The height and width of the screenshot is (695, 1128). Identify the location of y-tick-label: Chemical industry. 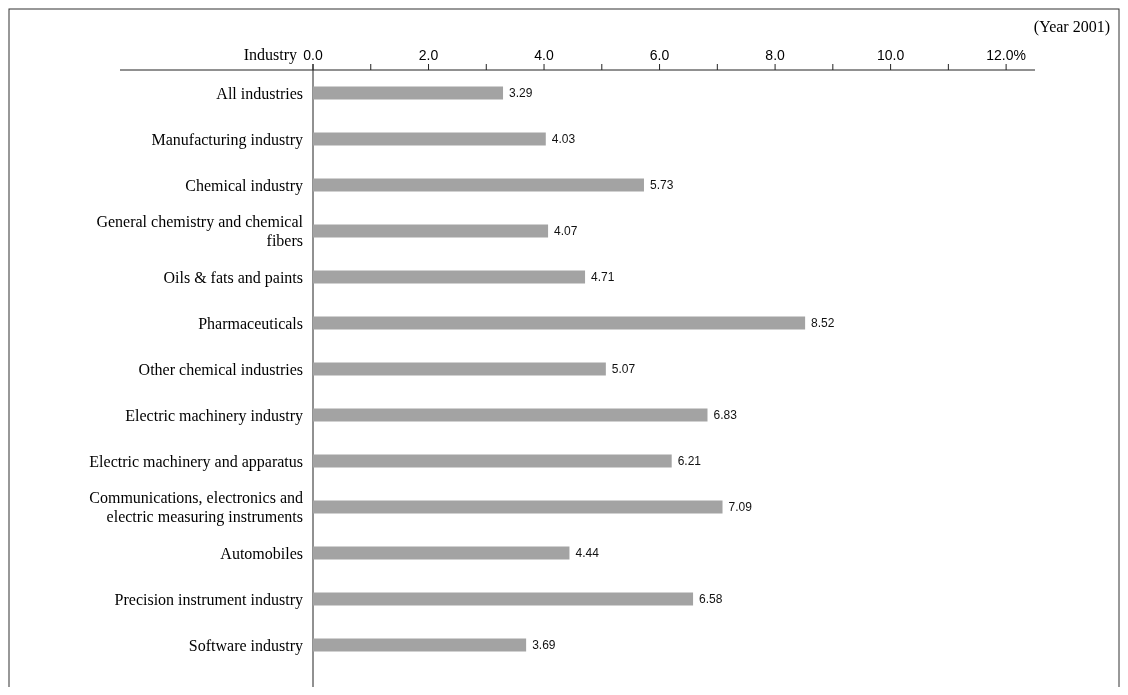
(244, 185).